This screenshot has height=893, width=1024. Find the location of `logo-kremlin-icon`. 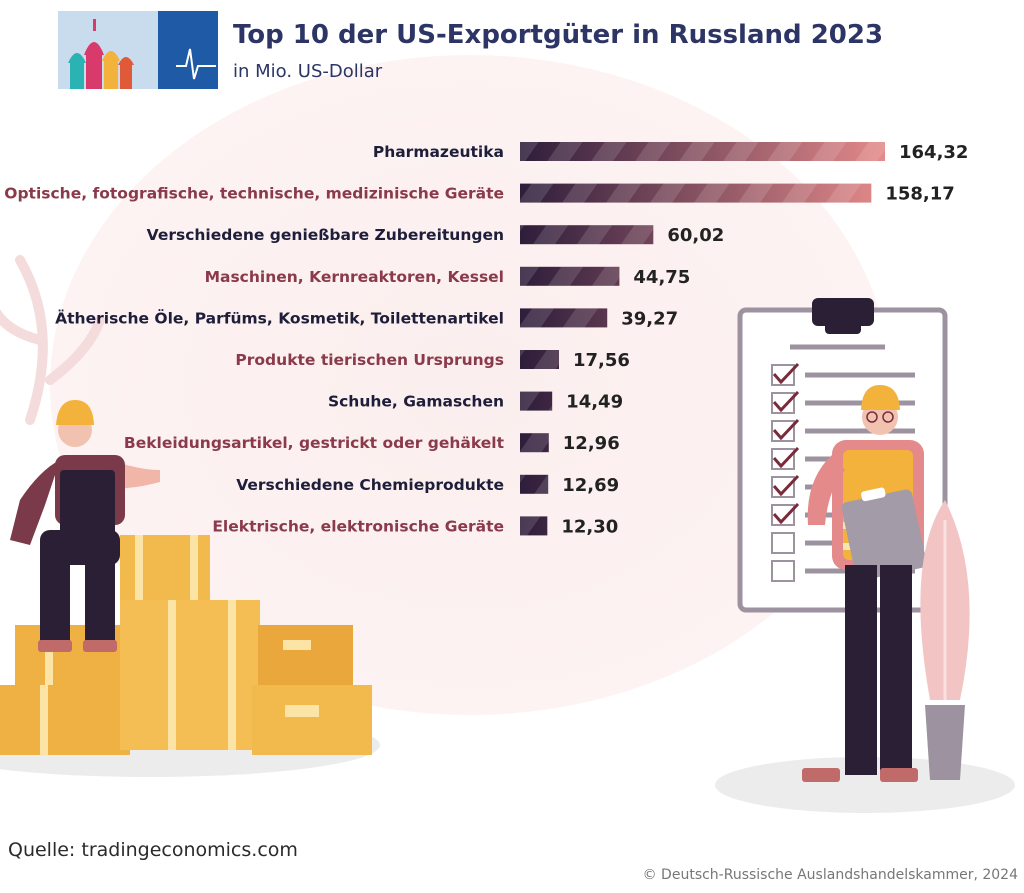

logo-kremlin-icon is located at coordinates (138, 50).